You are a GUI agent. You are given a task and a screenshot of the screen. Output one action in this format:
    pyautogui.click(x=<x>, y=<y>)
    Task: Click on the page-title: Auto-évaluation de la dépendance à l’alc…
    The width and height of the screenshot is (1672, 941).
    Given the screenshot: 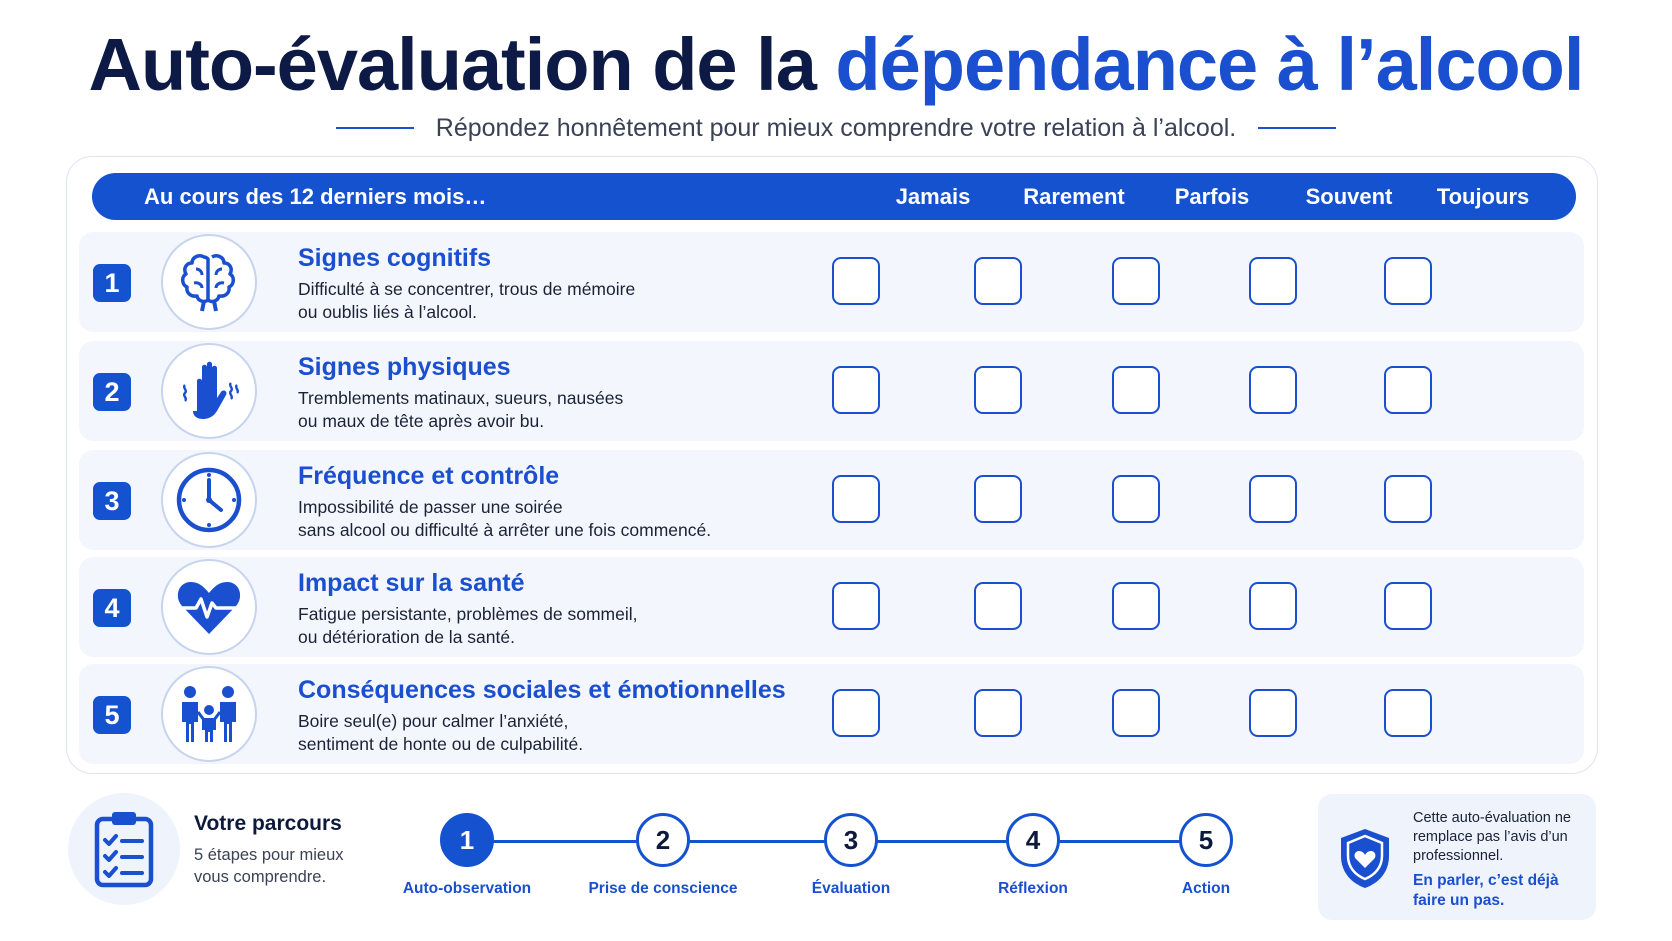 What is the action you would take?
    pyautogui.click(x=836, y=65)
    